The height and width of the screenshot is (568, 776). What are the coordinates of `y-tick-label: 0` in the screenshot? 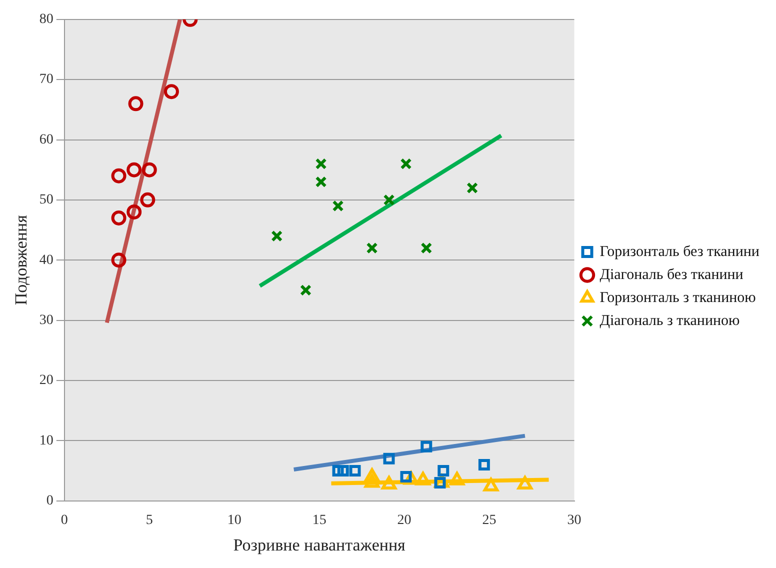 It's located at (50, 500).